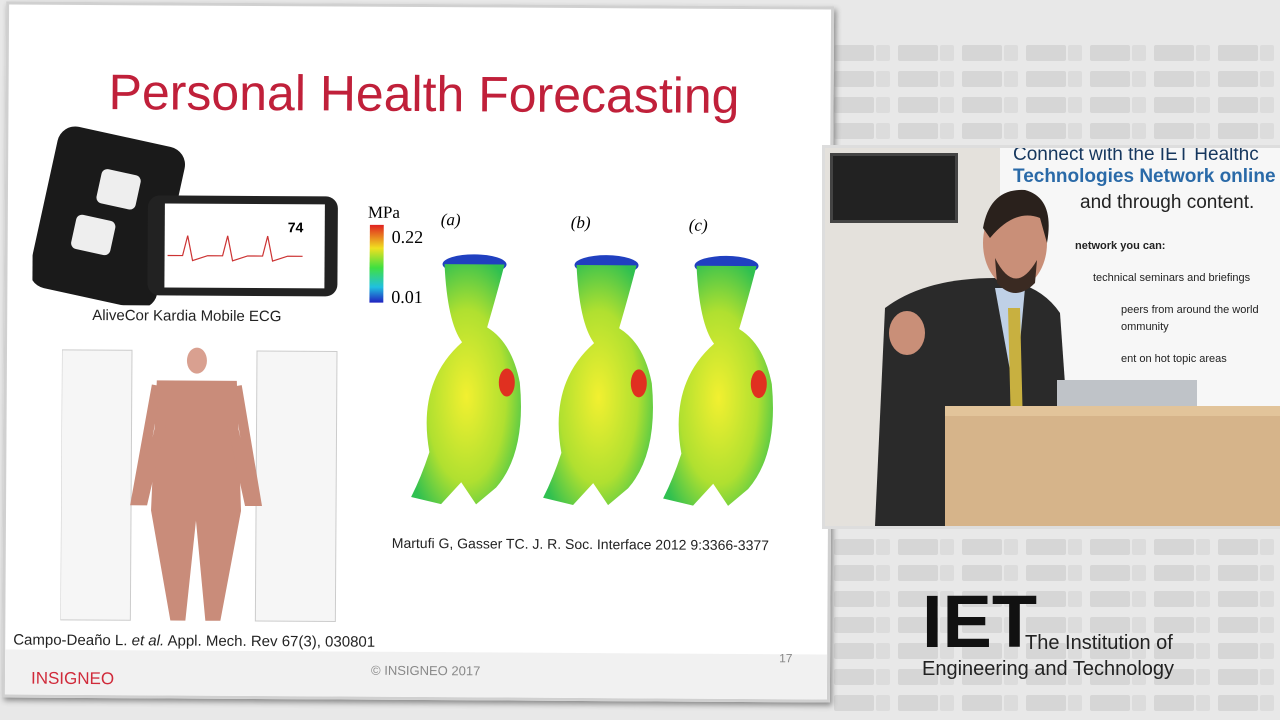 The width and height of the screenshot is (1280, 720). Describe the element at coordinates (199, 485) in the screenshot. I see `body-figure` at that location.